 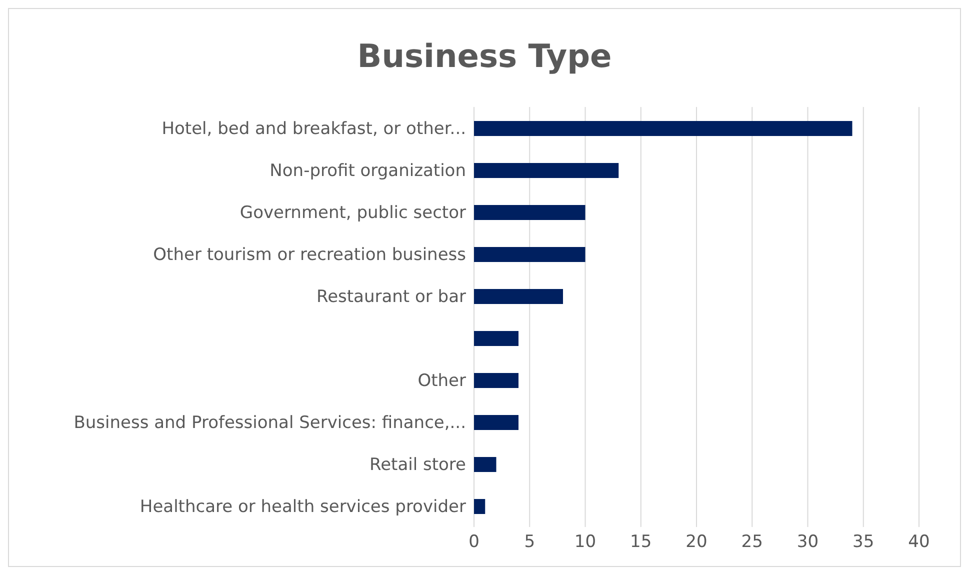 I want to click on x-tick-label: 10, so click(x=585, y=542).